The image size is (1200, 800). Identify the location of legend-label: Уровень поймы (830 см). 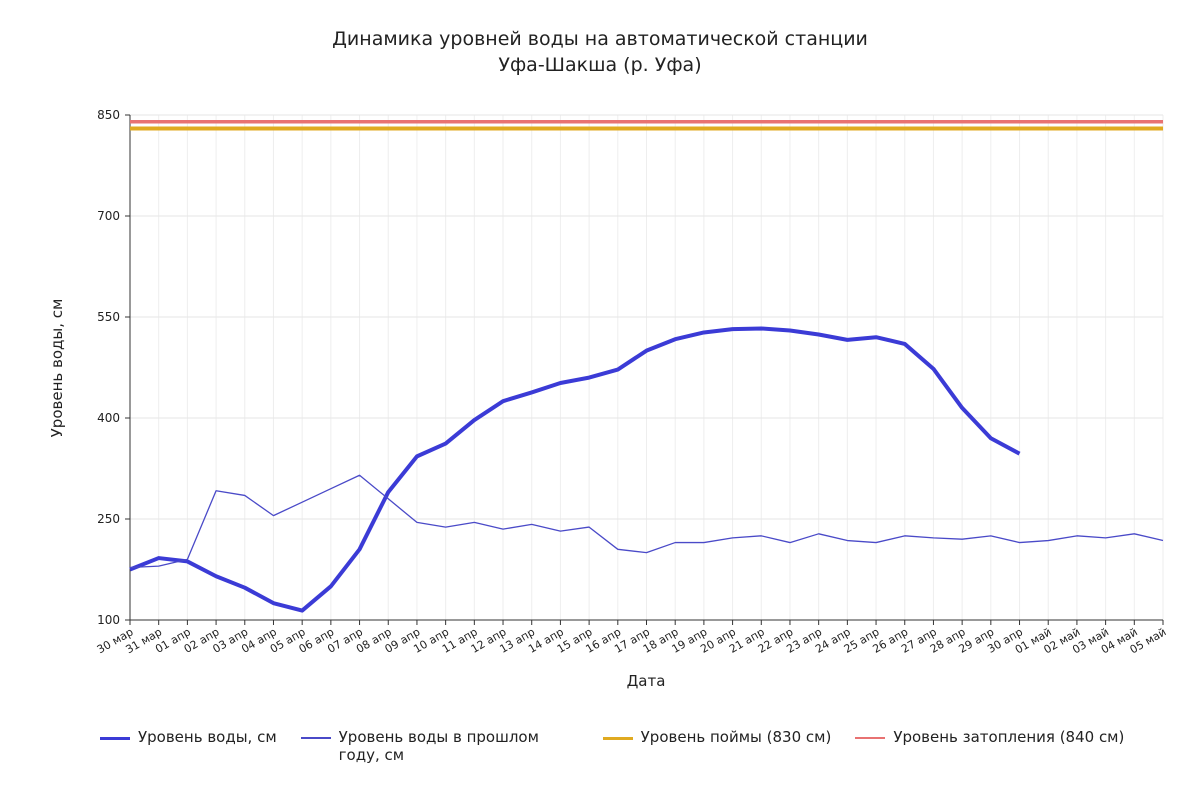
(736, 737).